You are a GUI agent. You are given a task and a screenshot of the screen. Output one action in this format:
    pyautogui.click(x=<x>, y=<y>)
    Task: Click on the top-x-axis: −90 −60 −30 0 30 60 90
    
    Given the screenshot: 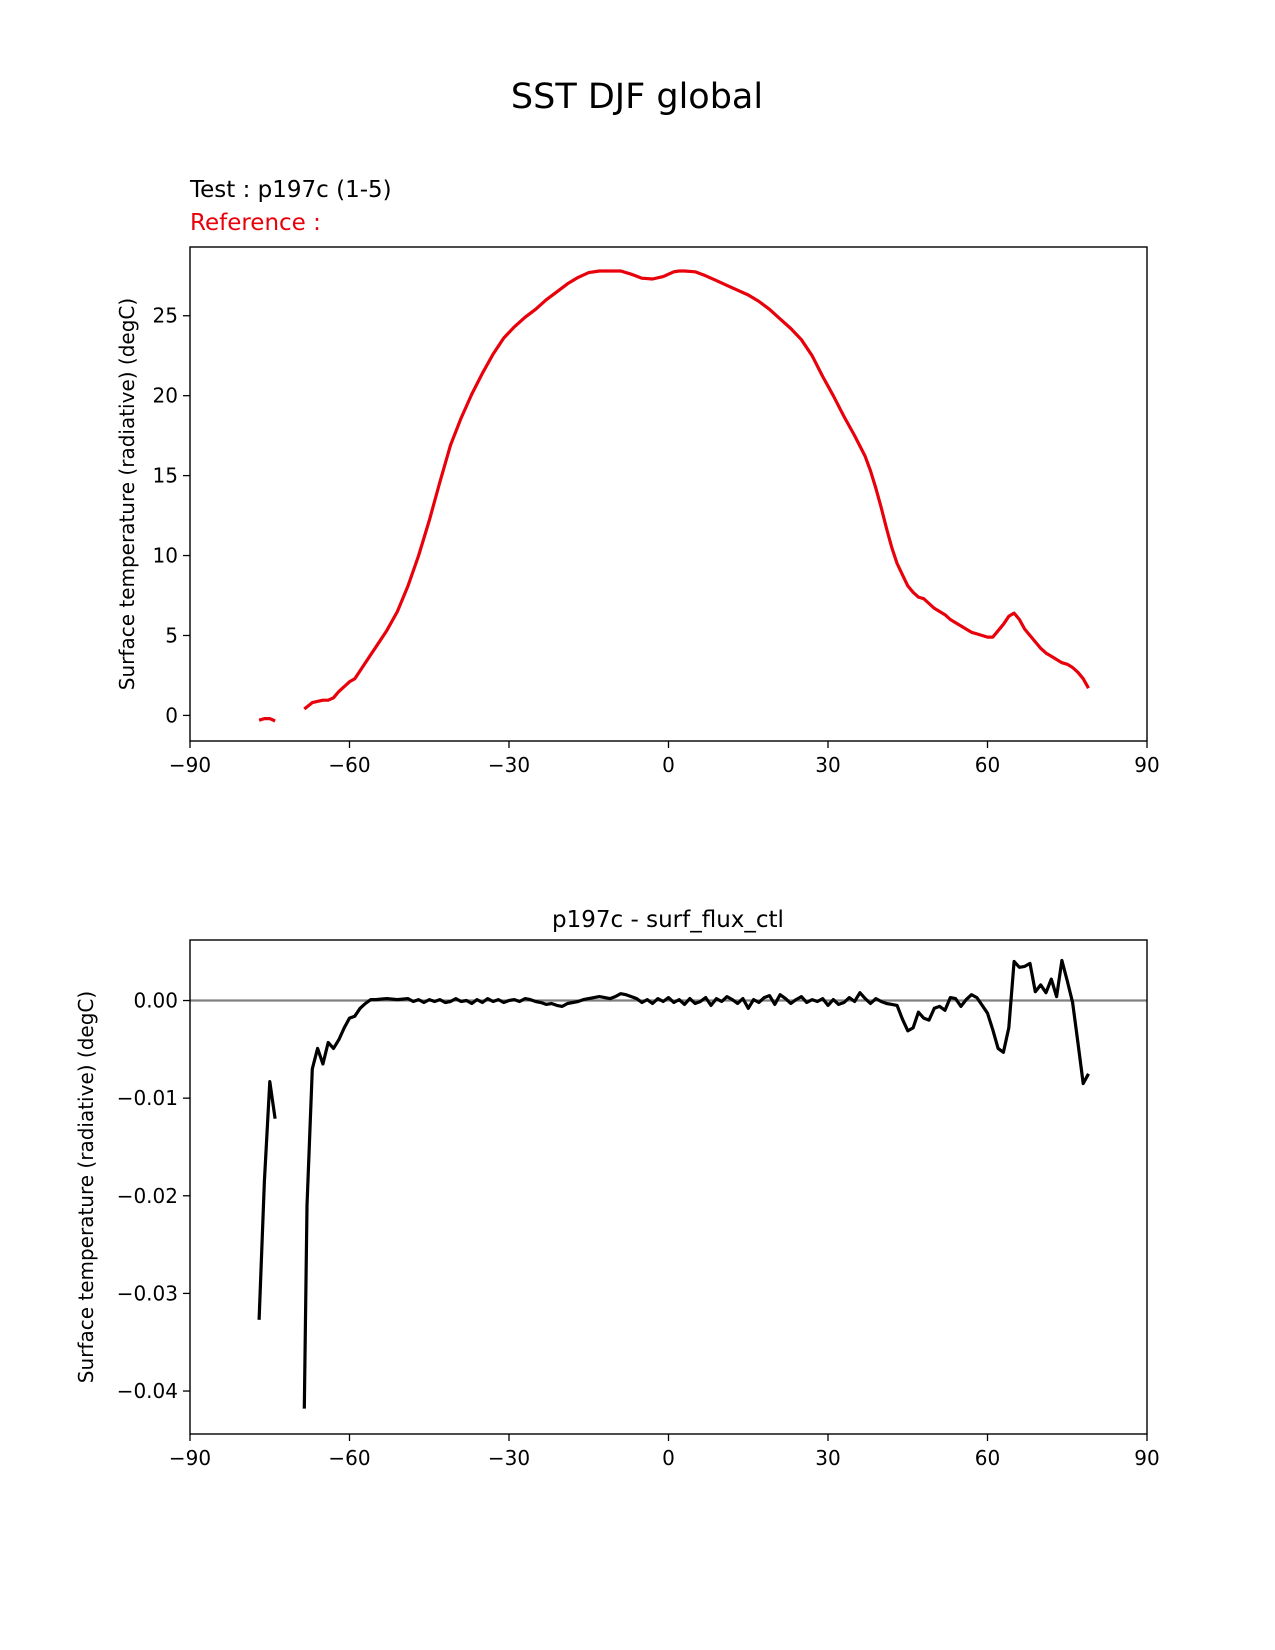 What is the action you would take?
    pyautogui.click(x=664, y=759)
    